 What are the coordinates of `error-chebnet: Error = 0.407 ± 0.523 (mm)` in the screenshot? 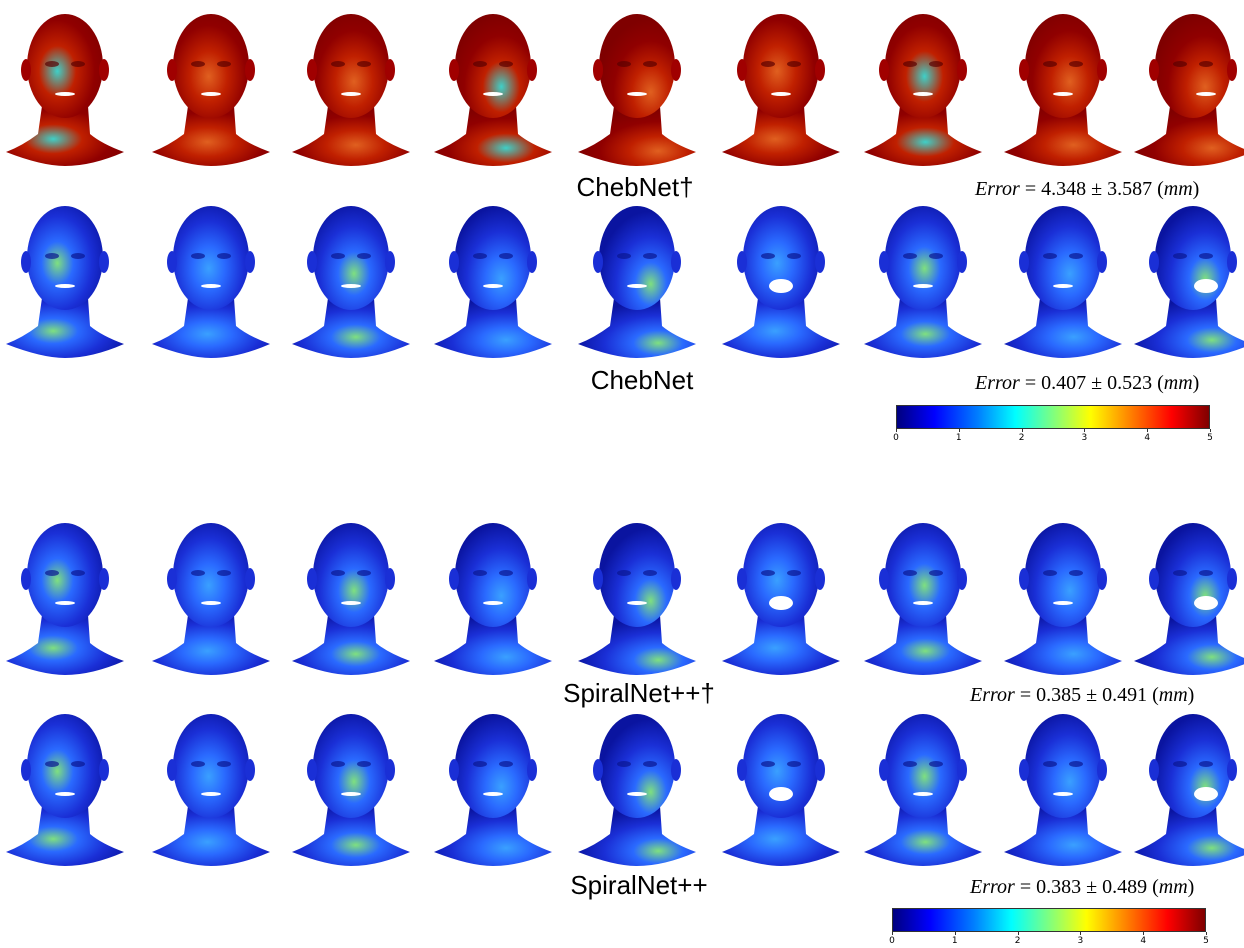 It's located at (1087, 383).